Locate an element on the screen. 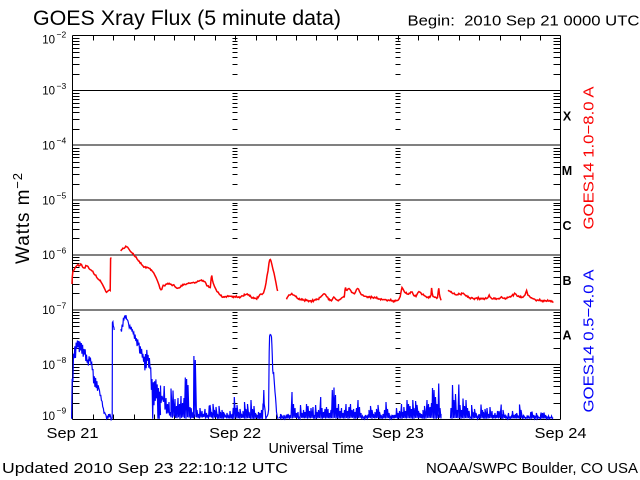 This screenshot has width=640, height=480. svg-text: −8 is located at coordinates (62, 360).